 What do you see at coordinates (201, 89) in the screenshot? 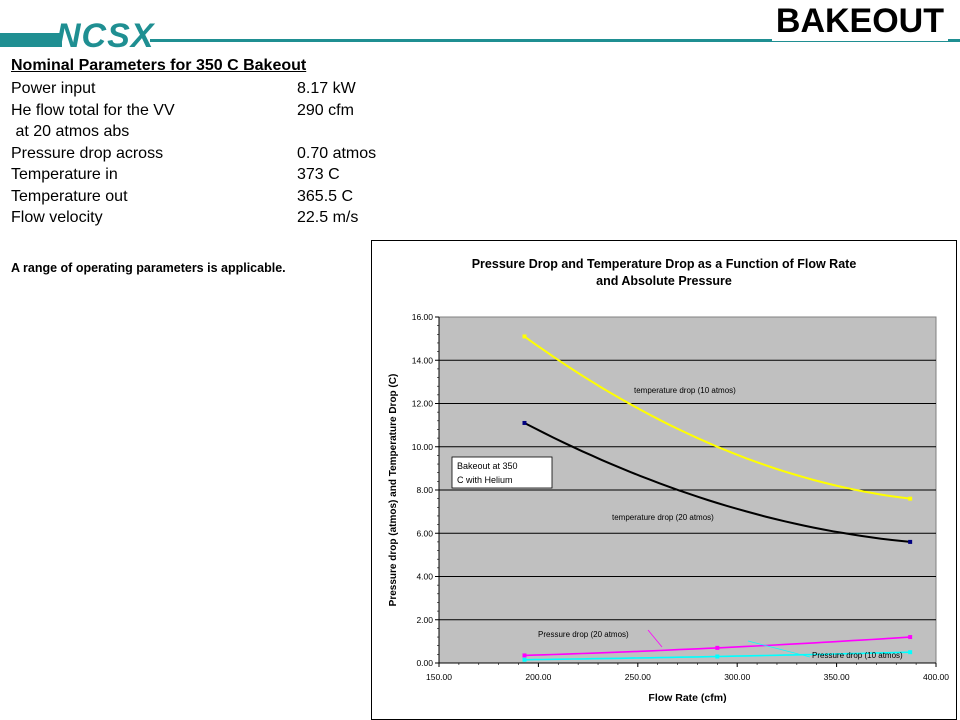
I see `parameter-row: Power input 8.17 kW` at bounding box center [201, 89].